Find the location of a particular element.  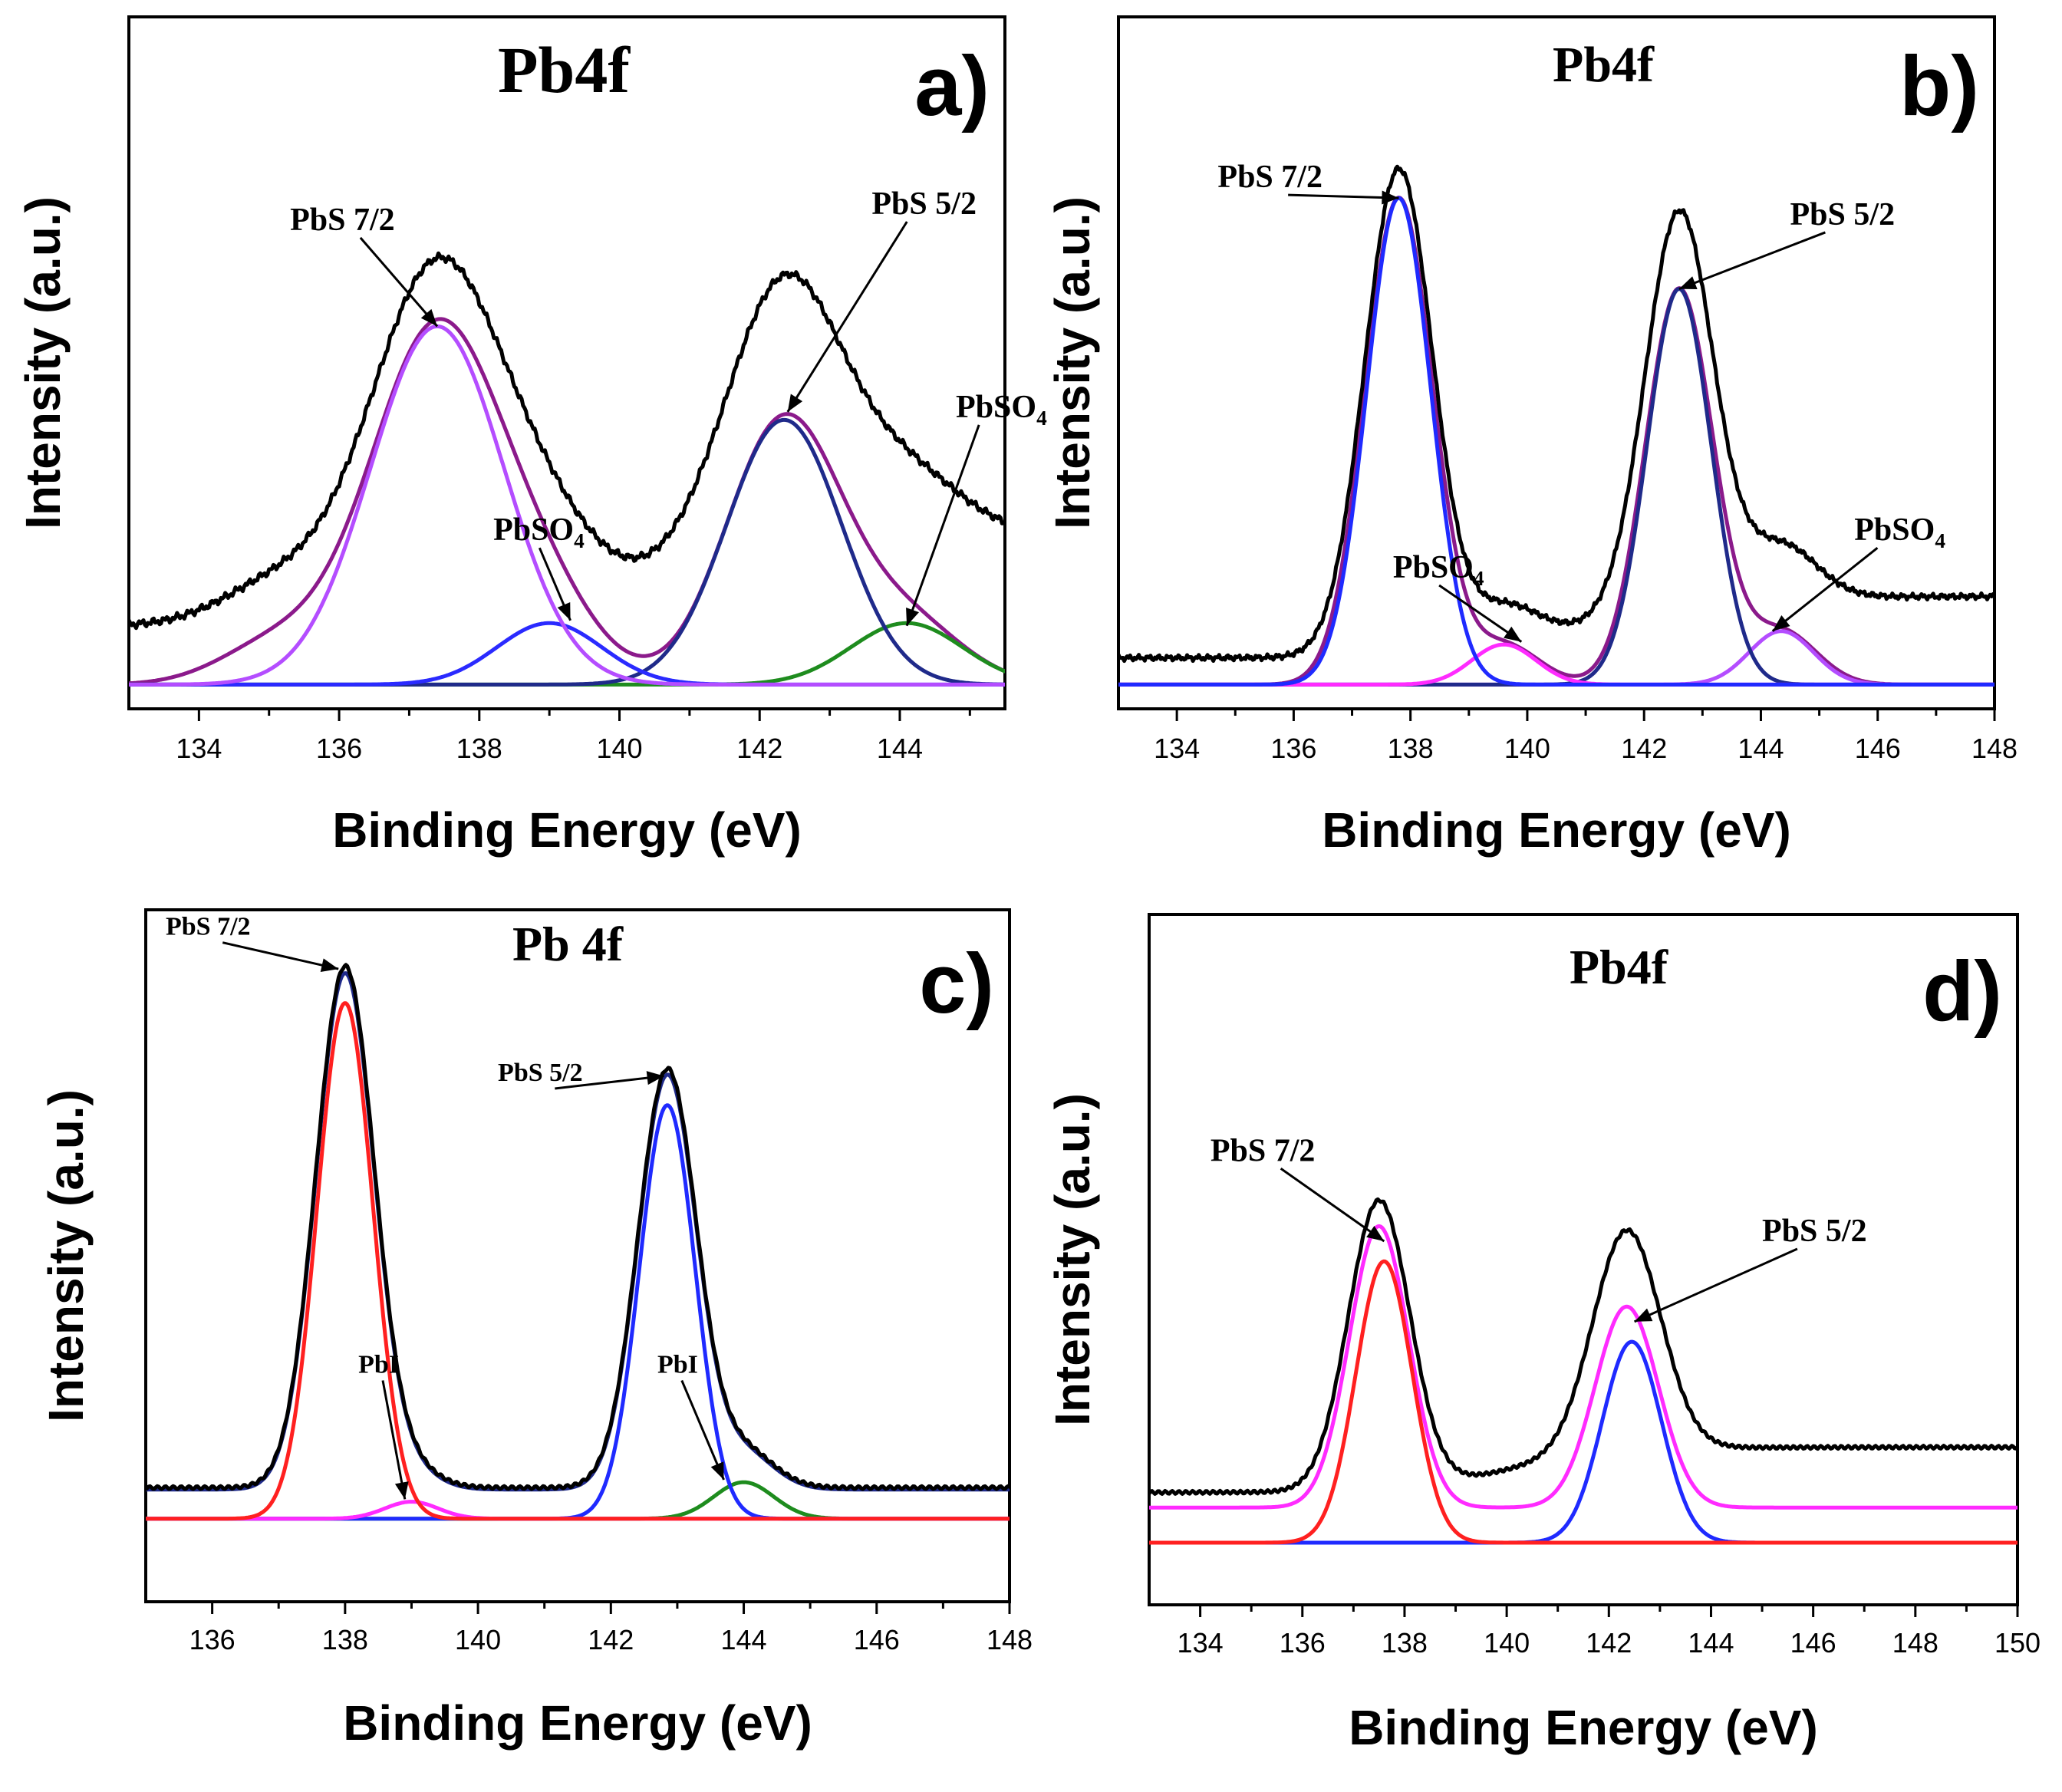

x-tick-label: 150 is located at coordinates (2017, 1643).